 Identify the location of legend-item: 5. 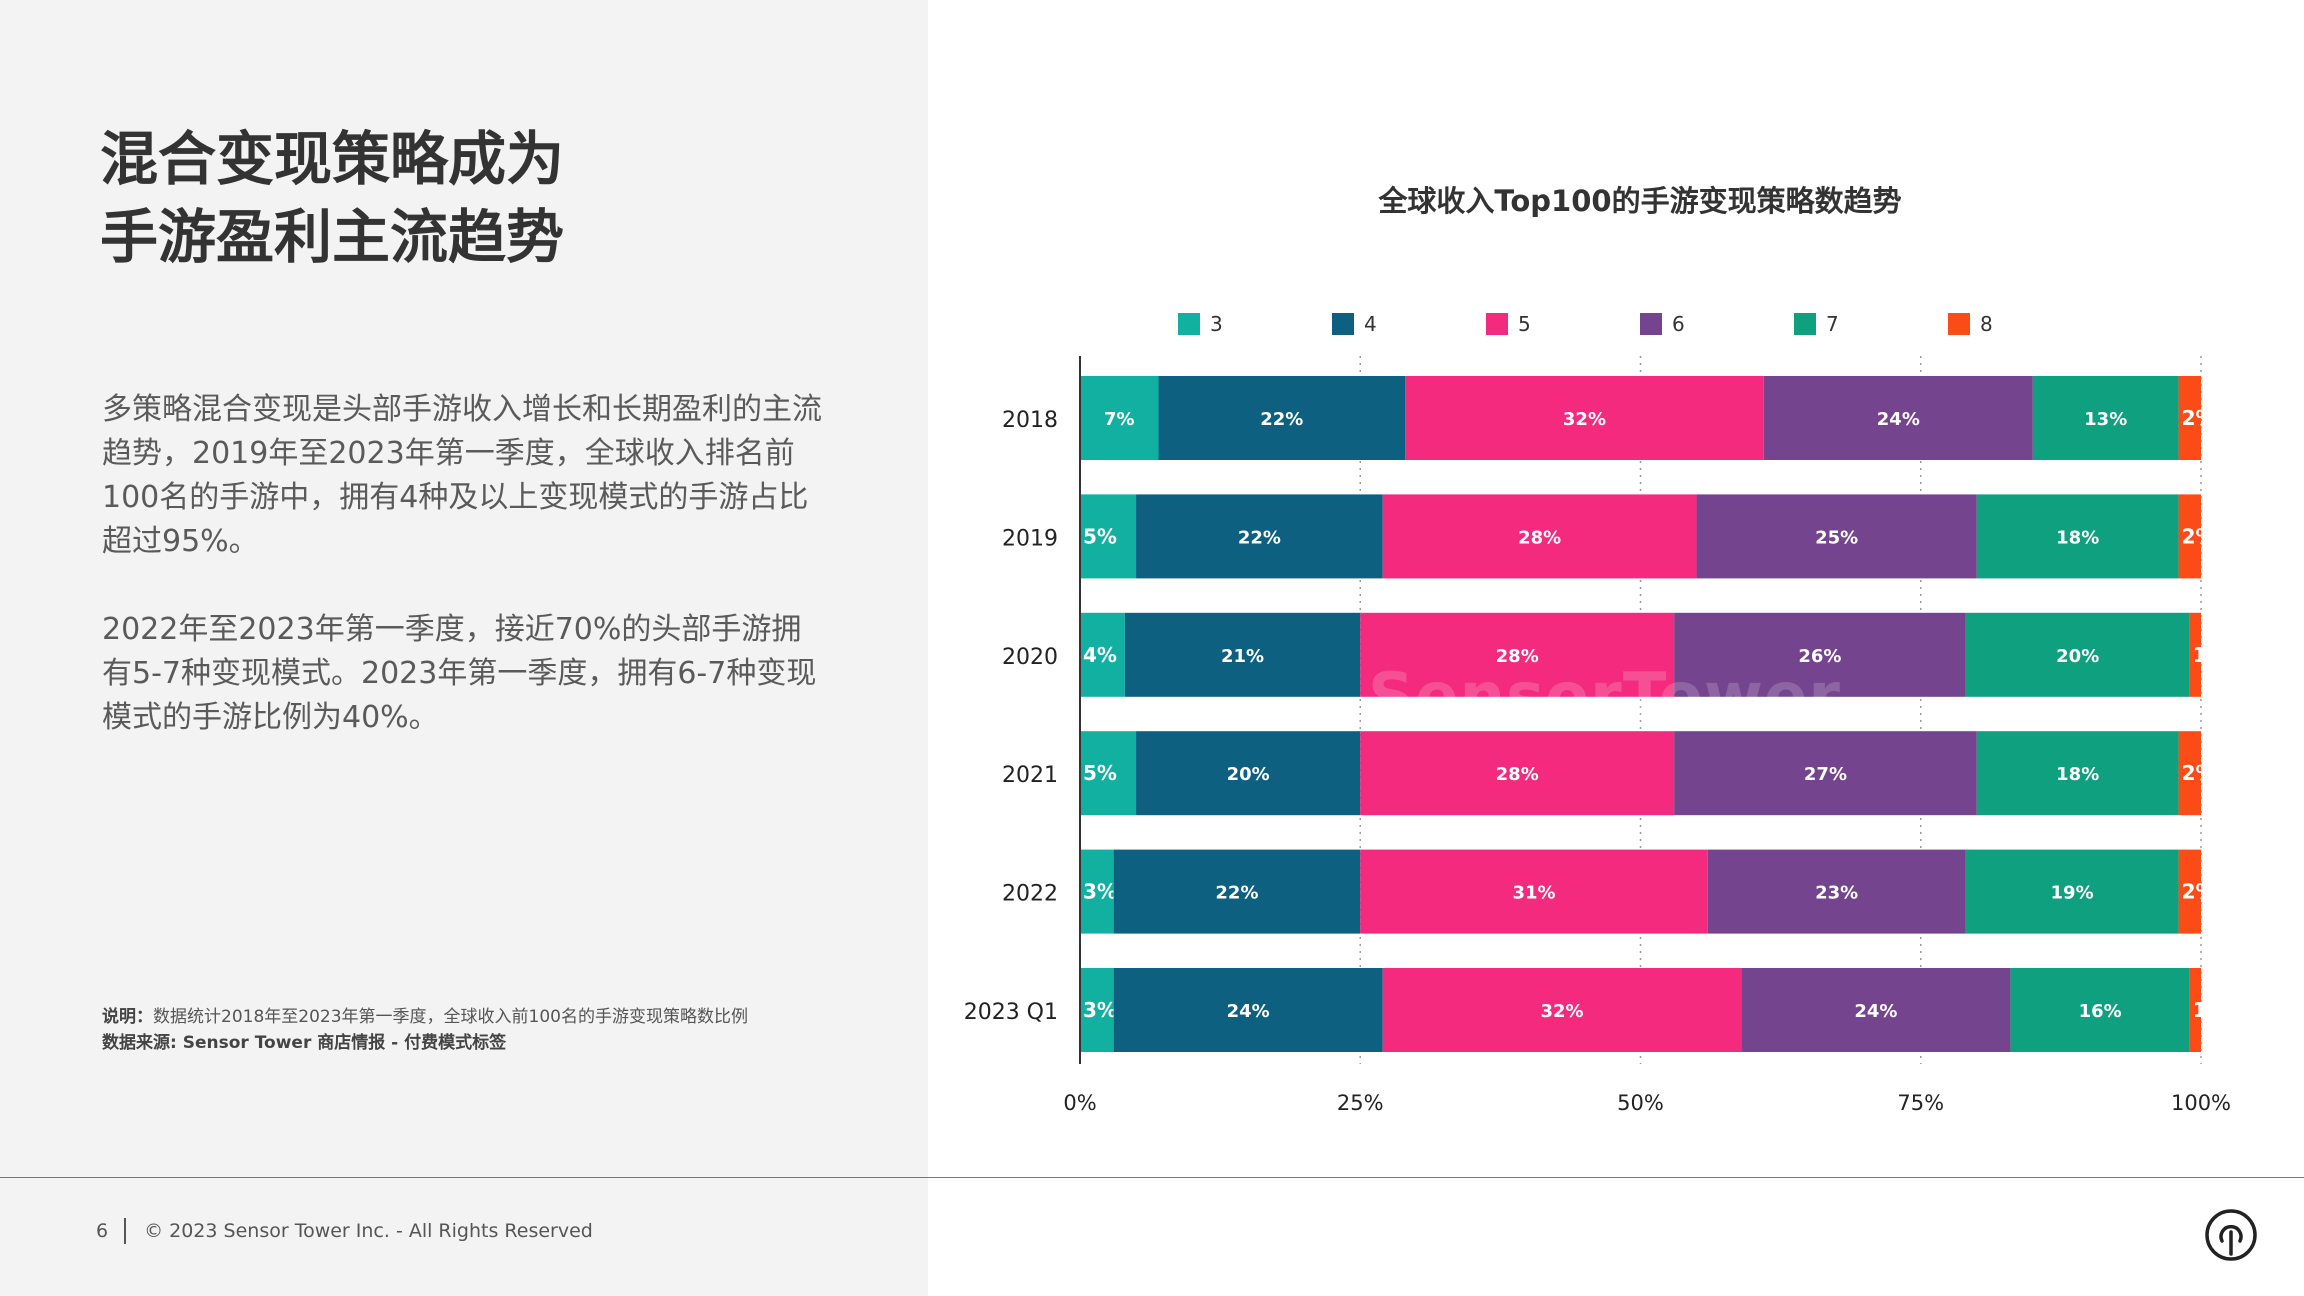
(1508, 324).